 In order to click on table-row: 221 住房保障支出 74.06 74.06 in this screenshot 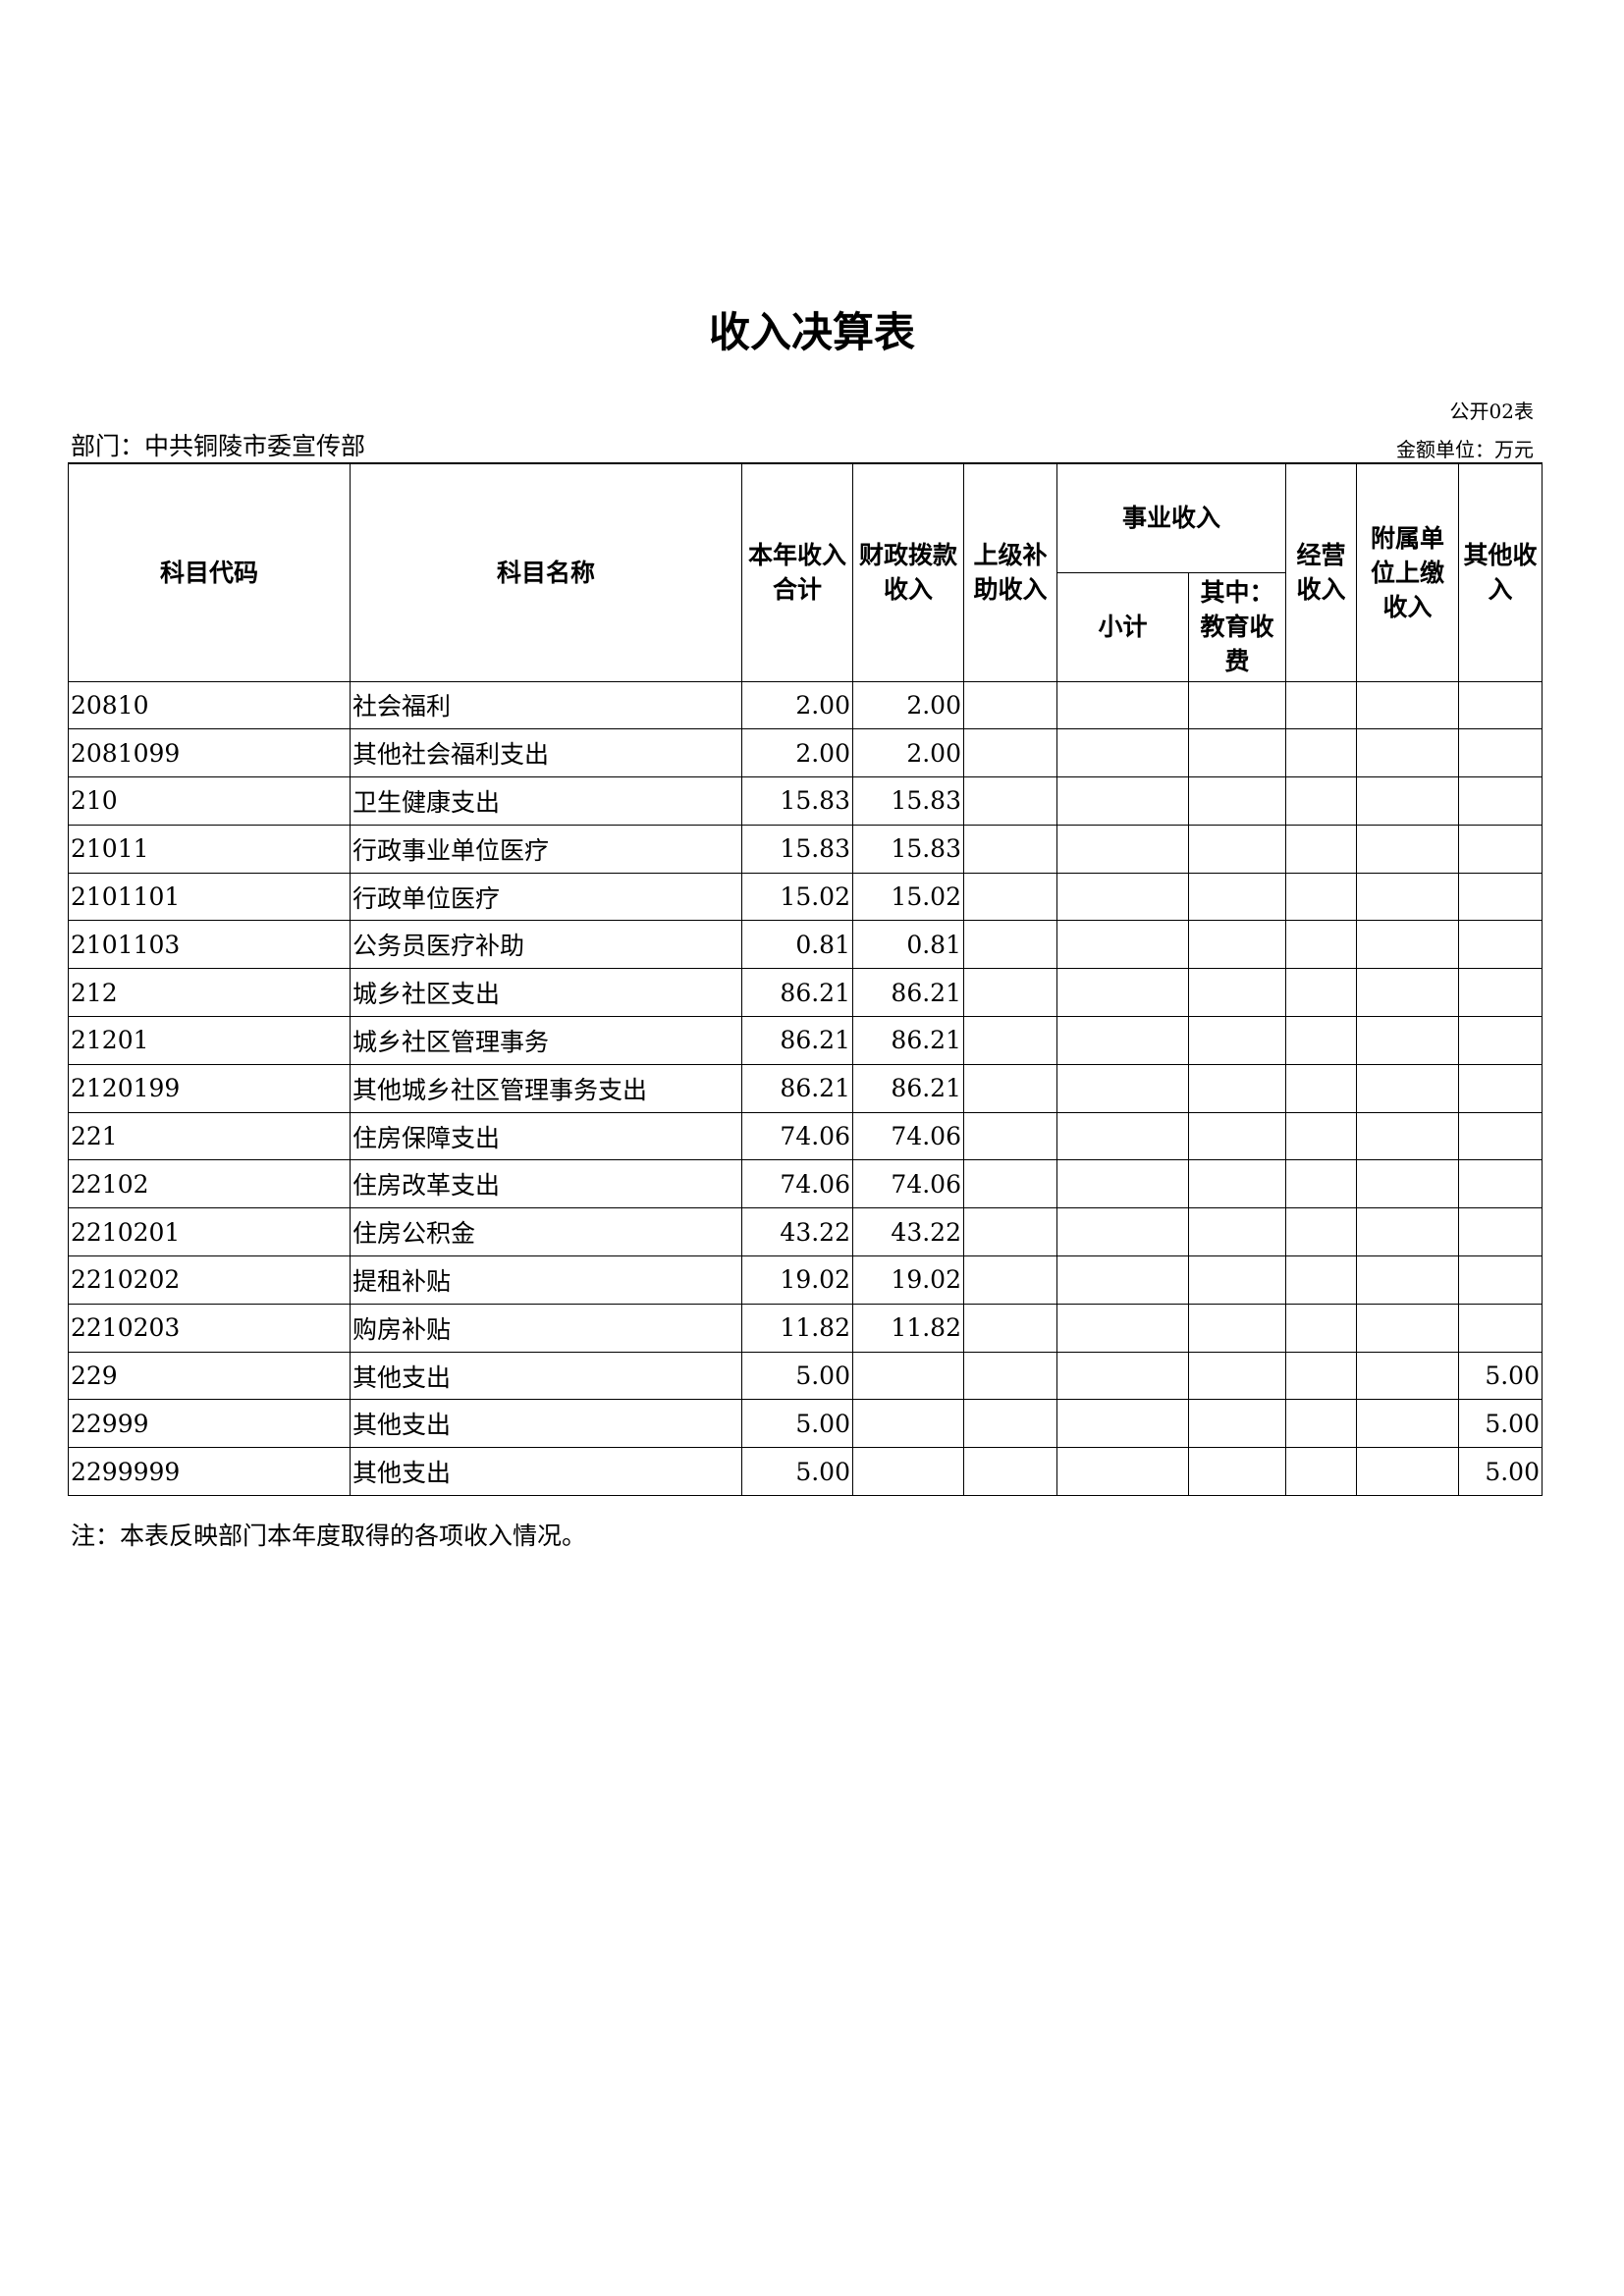, I will do `click(805, 1136)`.